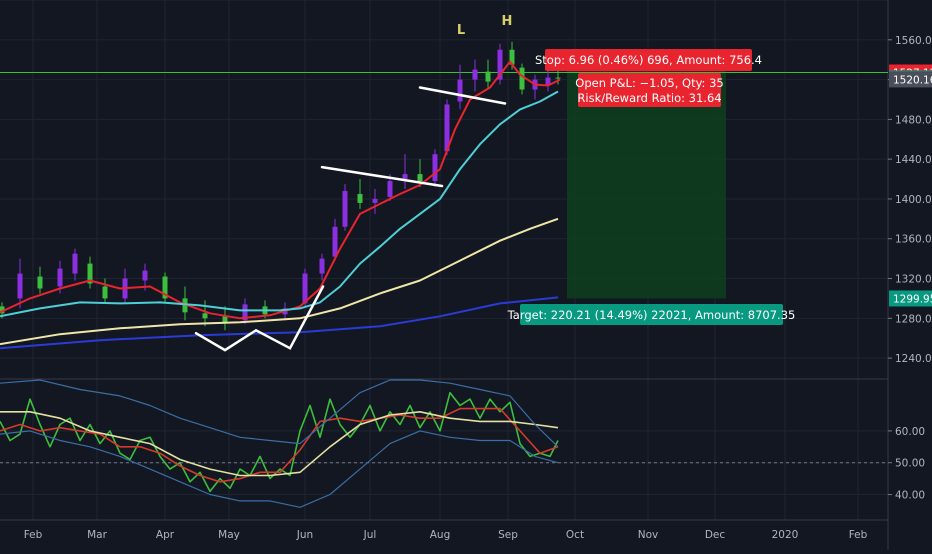 Image resolution: width=932 pixels, height=554 pixels. Describe the element at coordinates (910, 432) in the screenshot. I see `osc-tick-label: 60.00` at that location.